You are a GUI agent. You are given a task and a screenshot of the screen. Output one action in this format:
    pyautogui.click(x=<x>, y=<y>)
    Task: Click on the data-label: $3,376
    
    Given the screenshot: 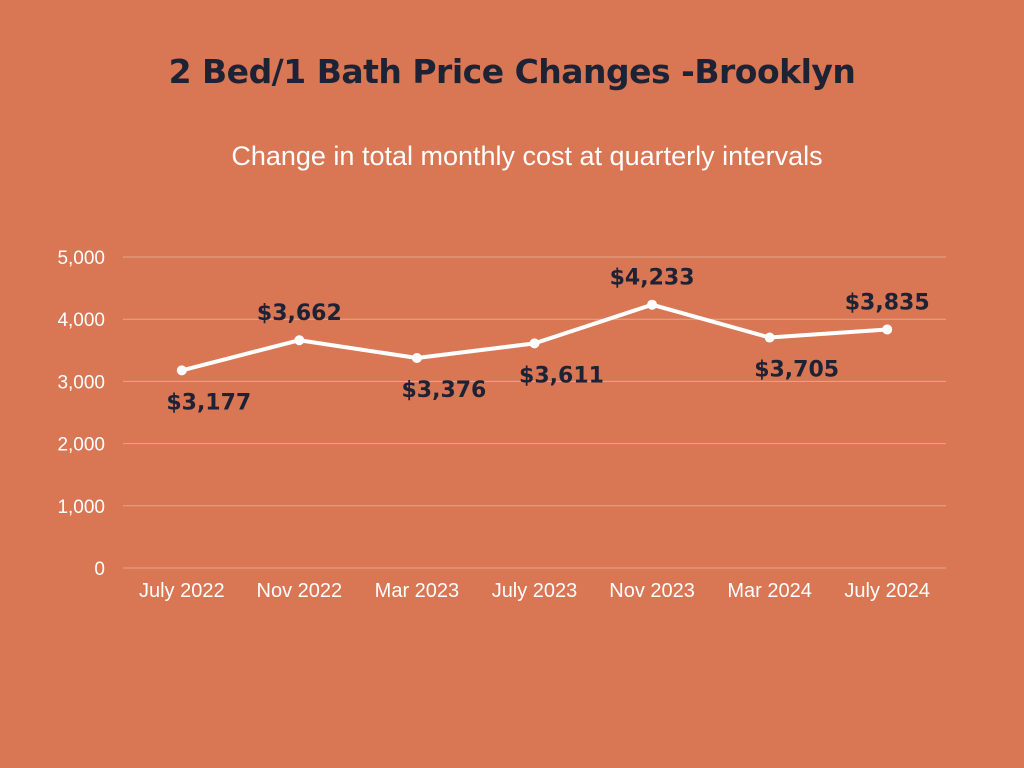 What is the action you would take?
    pyautogui.click(x=443, y=390)
    